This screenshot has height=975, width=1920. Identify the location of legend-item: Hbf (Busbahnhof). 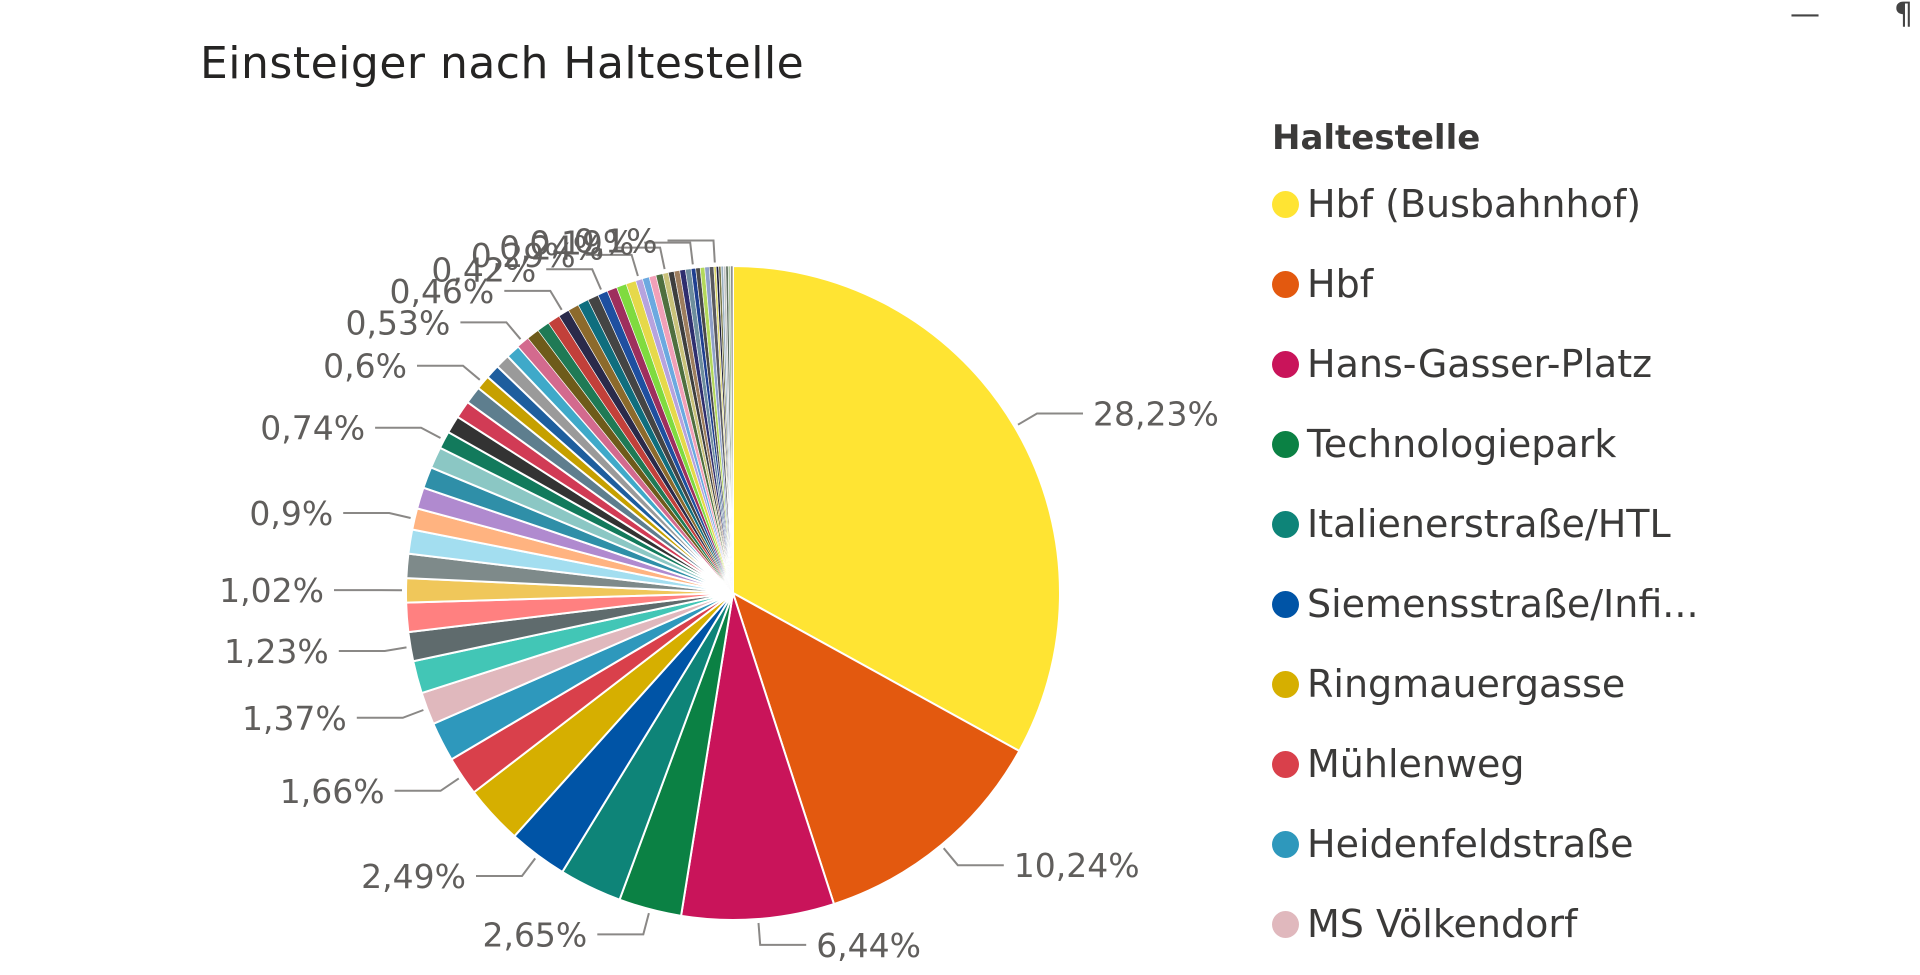
(1572, 204).